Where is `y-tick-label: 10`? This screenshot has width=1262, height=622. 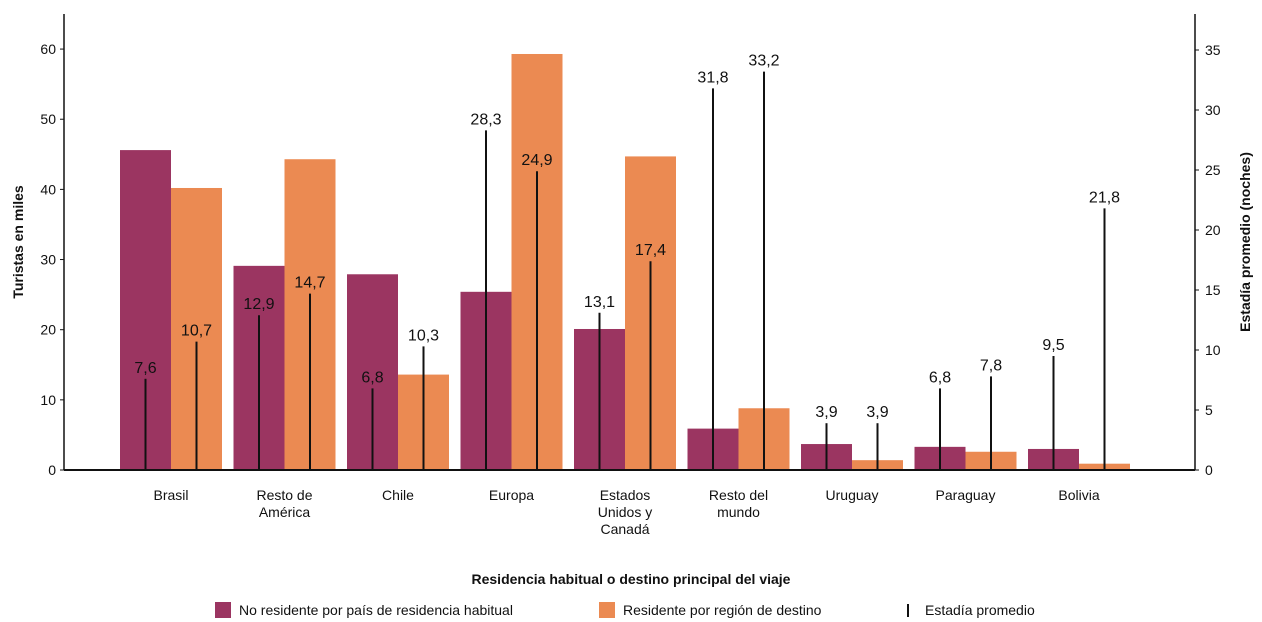
y-tick-label: 10 is located at coordinates (48, 400).